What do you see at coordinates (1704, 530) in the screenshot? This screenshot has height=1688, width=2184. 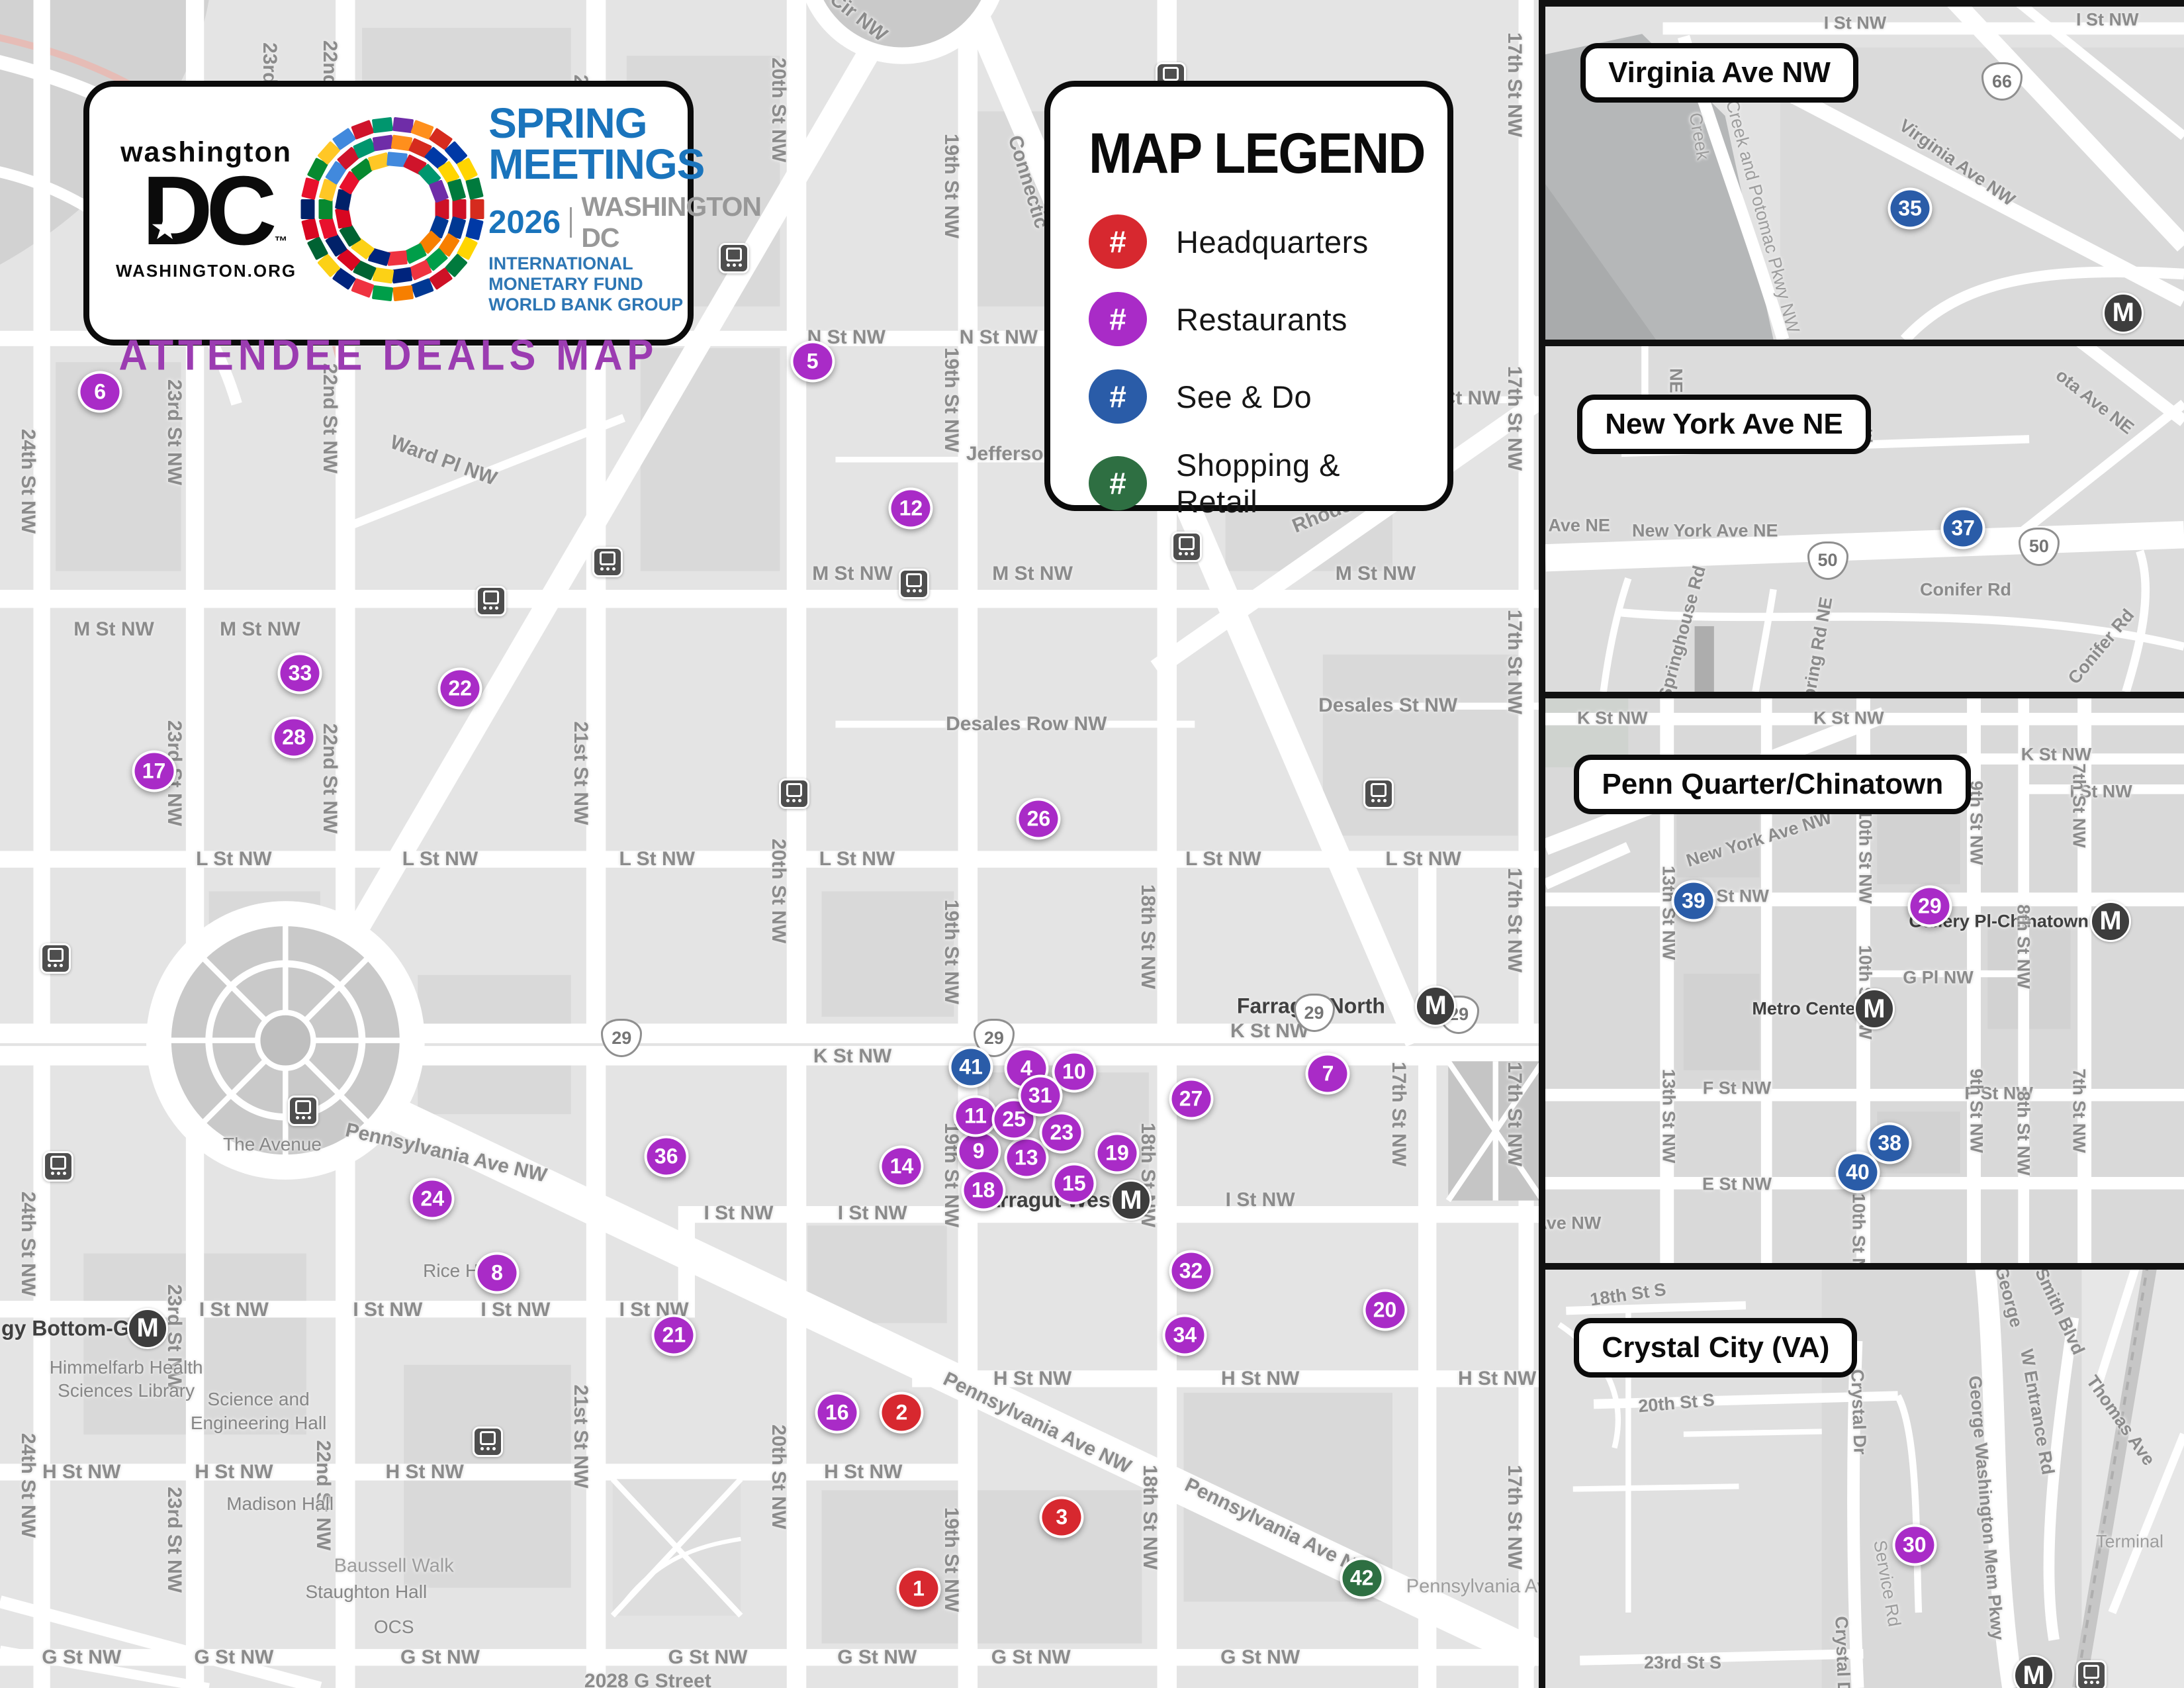 I see `street-label: New York Ave NE` at bounding box center [1704, 530].